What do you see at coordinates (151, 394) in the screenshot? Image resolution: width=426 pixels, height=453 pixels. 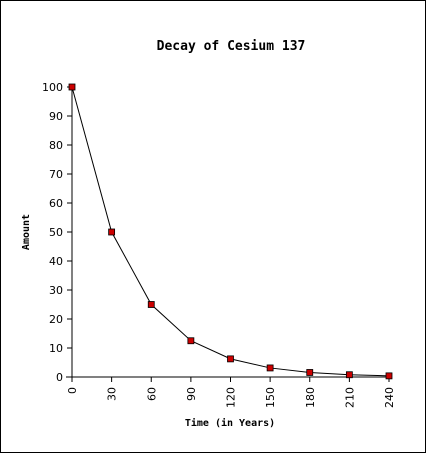 I see `x-tick-label: 60` at bounding box center [151, 394].